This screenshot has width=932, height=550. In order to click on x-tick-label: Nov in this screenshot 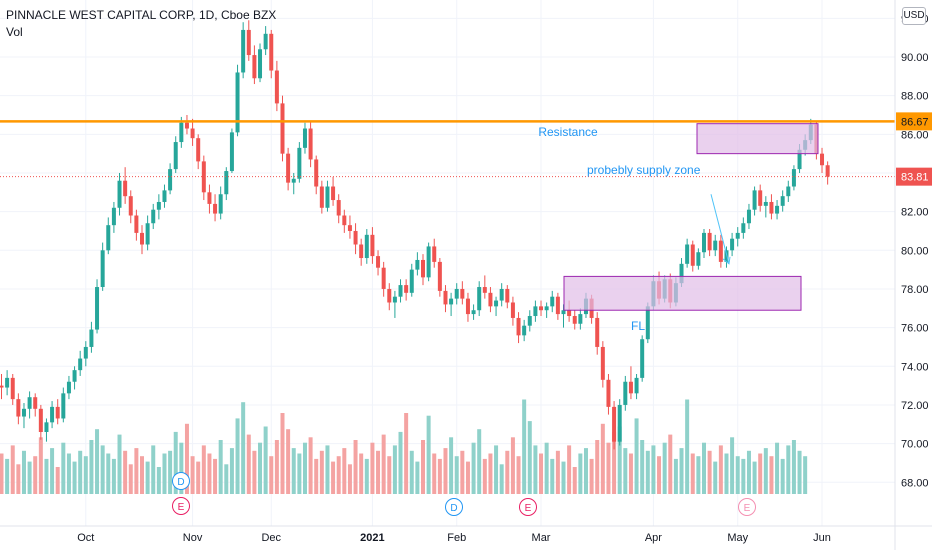, I will do `click(193, 538)`.